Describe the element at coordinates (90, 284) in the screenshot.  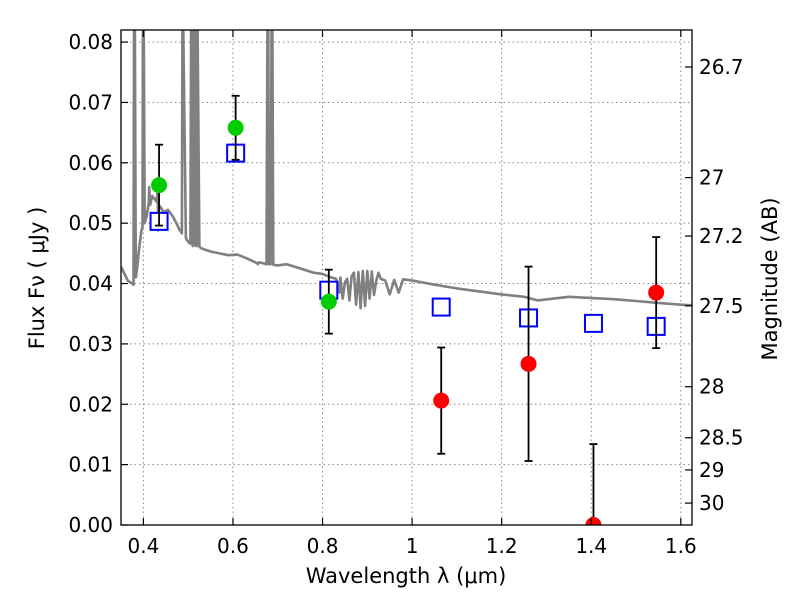
I see `y-tick-label: 0.04` at that location.